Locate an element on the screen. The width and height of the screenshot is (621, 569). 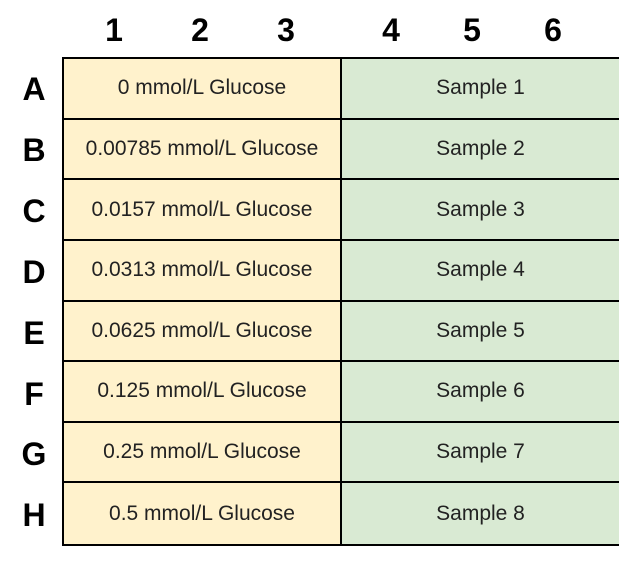
sample-cell-f: Sample 6 is located at coordinates (480, 392).